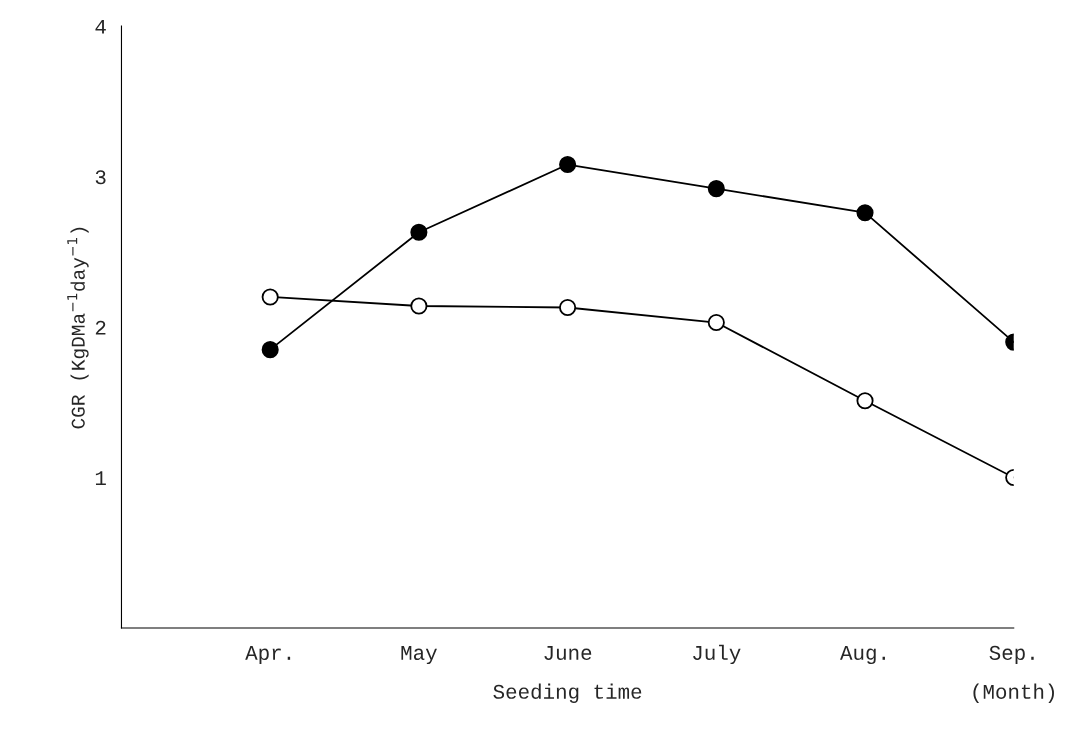 Image resolution: width=1075 pixels, height=745 pixels. What do you see at coordinates (100, 177) in the screenshot?
I see `y-tick-label: 3` at bounding box center [100, 177].